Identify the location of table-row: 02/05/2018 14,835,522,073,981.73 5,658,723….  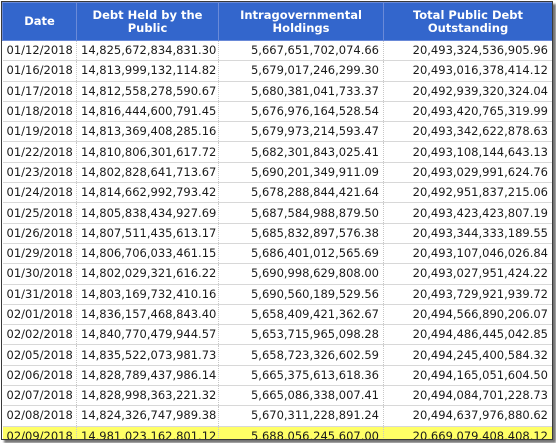
(277, 355).